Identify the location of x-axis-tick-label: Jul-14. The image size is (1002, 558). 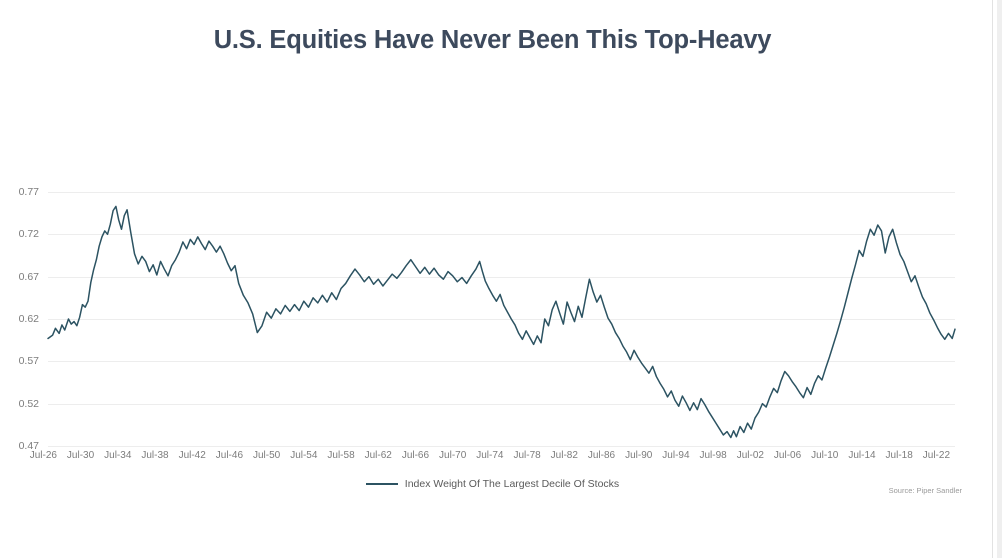
(862, 455).